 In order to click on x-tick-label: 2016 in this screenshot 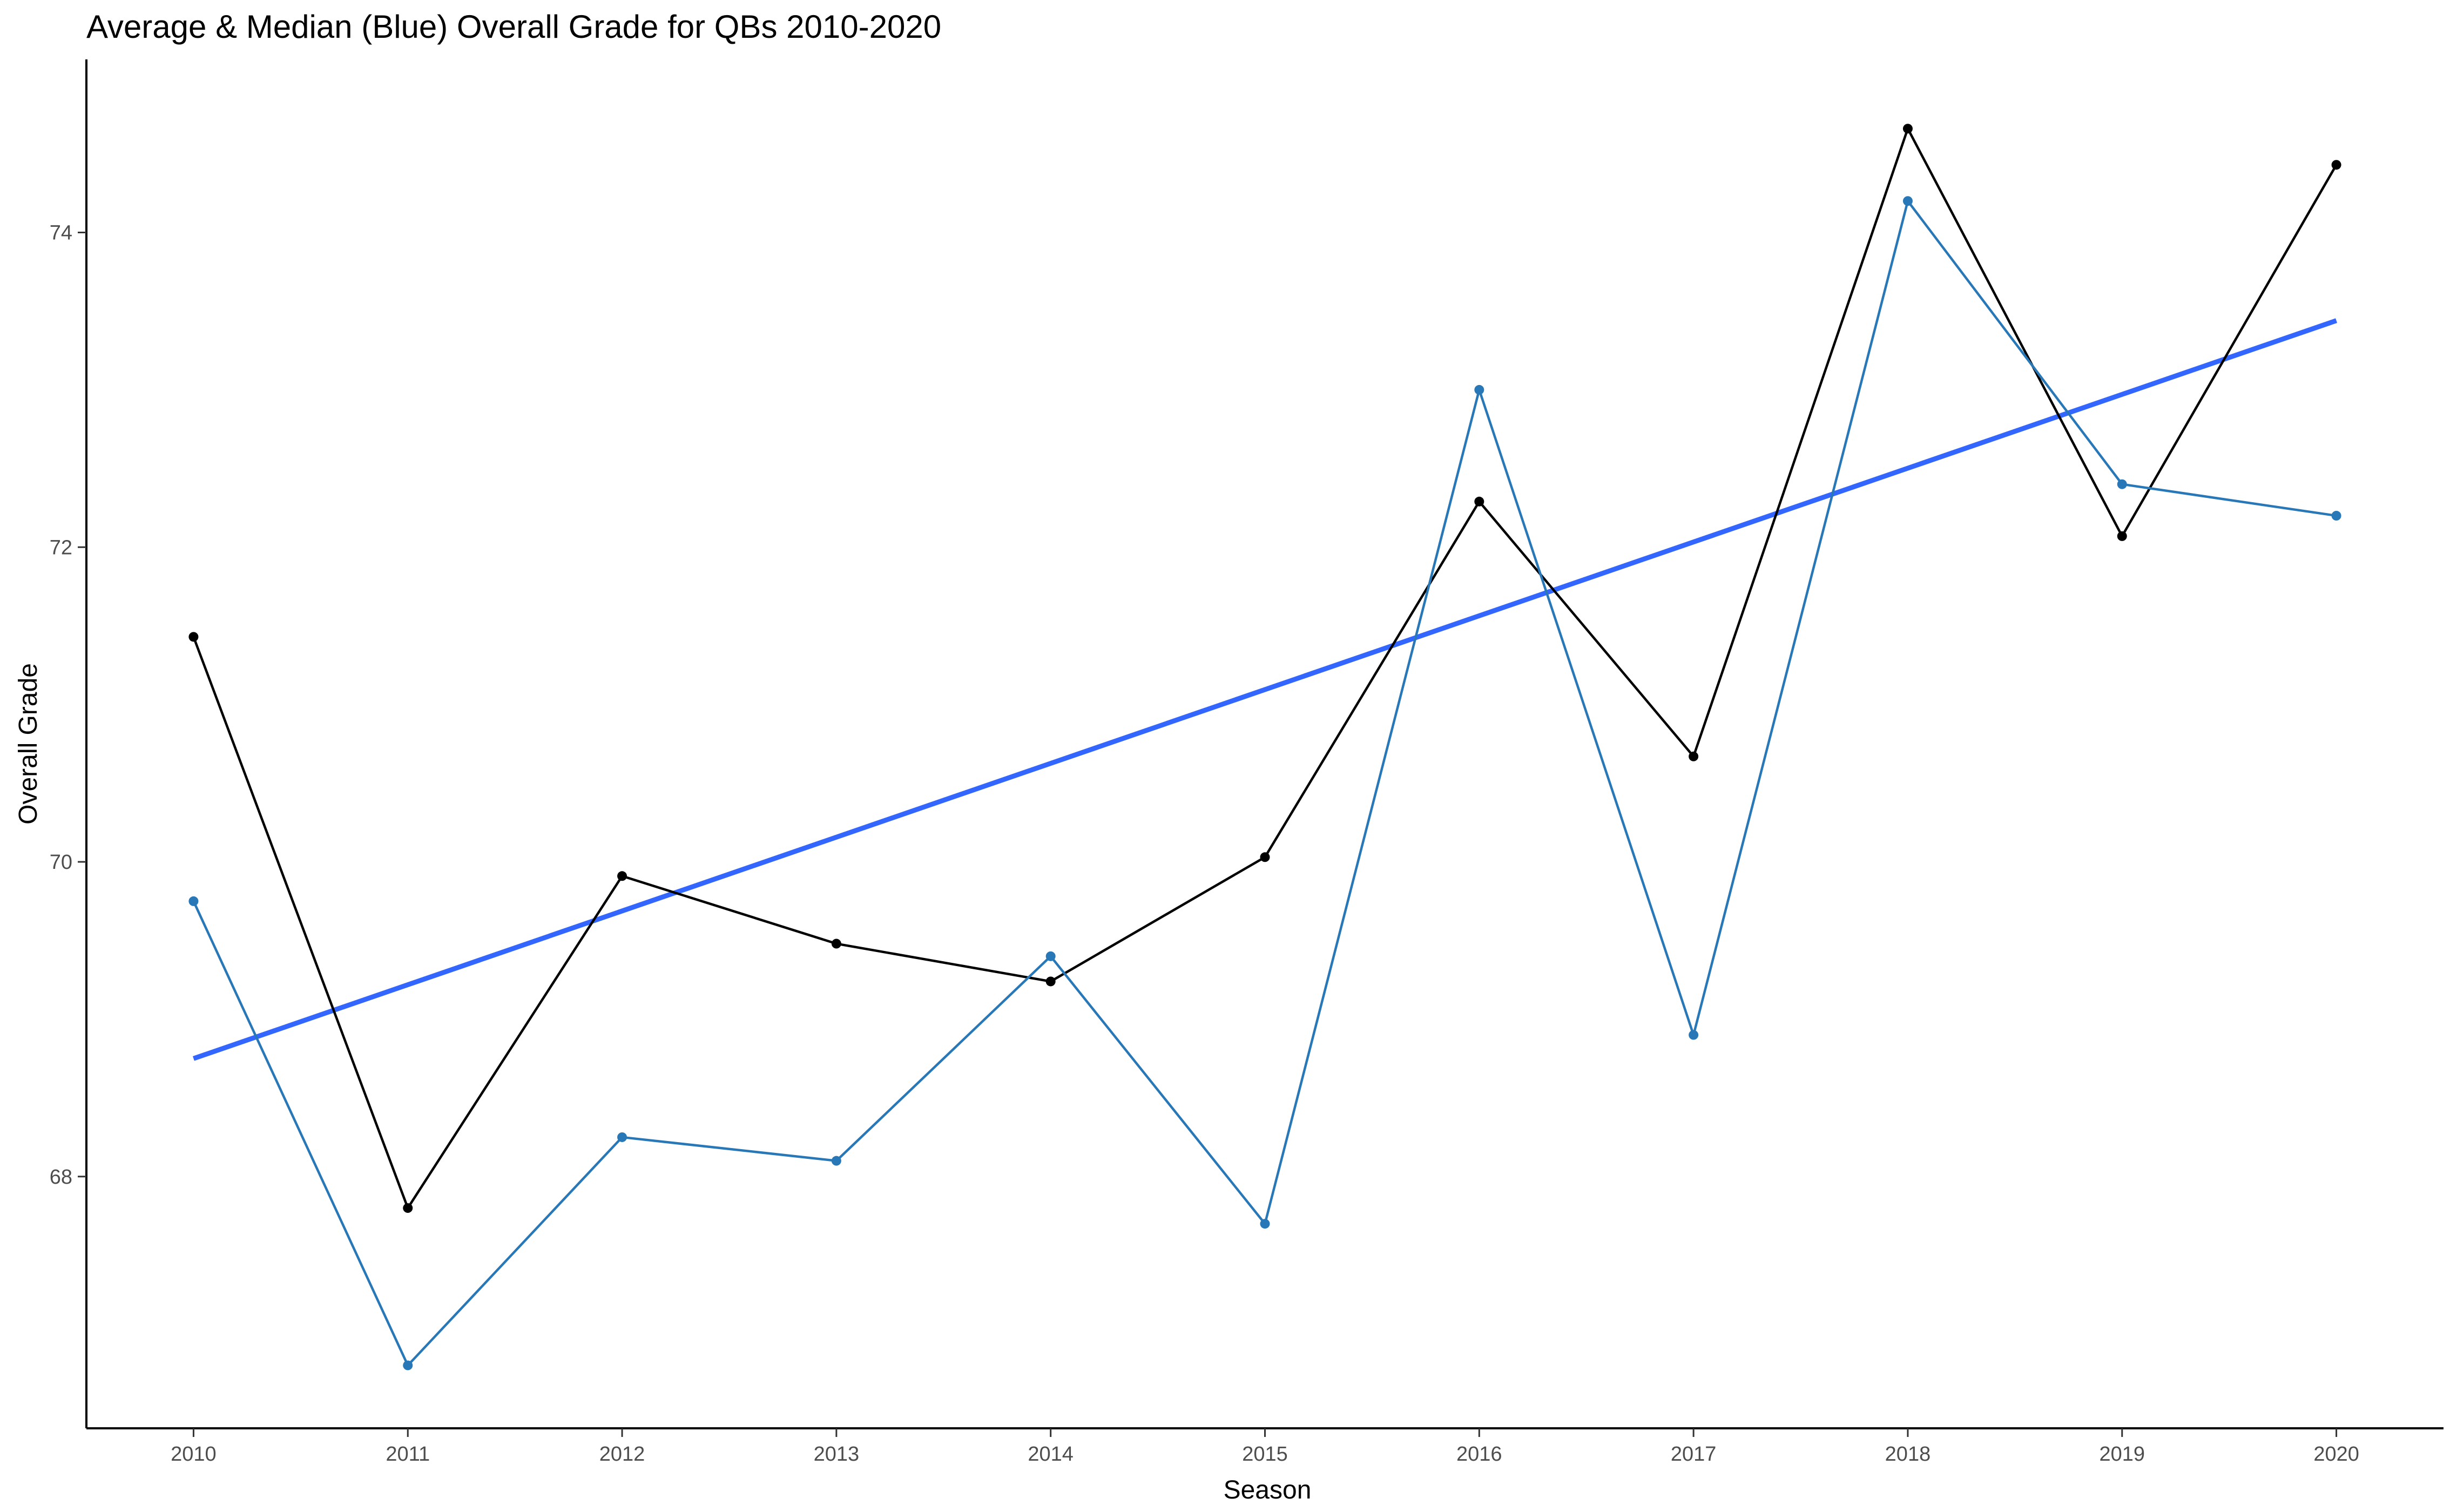, I will do `click(1479, 1455)`.